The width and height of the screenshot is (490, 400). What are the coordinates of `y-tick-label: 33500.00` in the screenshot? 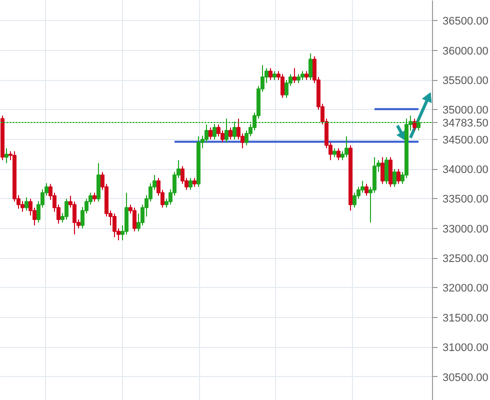 It's located at (465, 200).